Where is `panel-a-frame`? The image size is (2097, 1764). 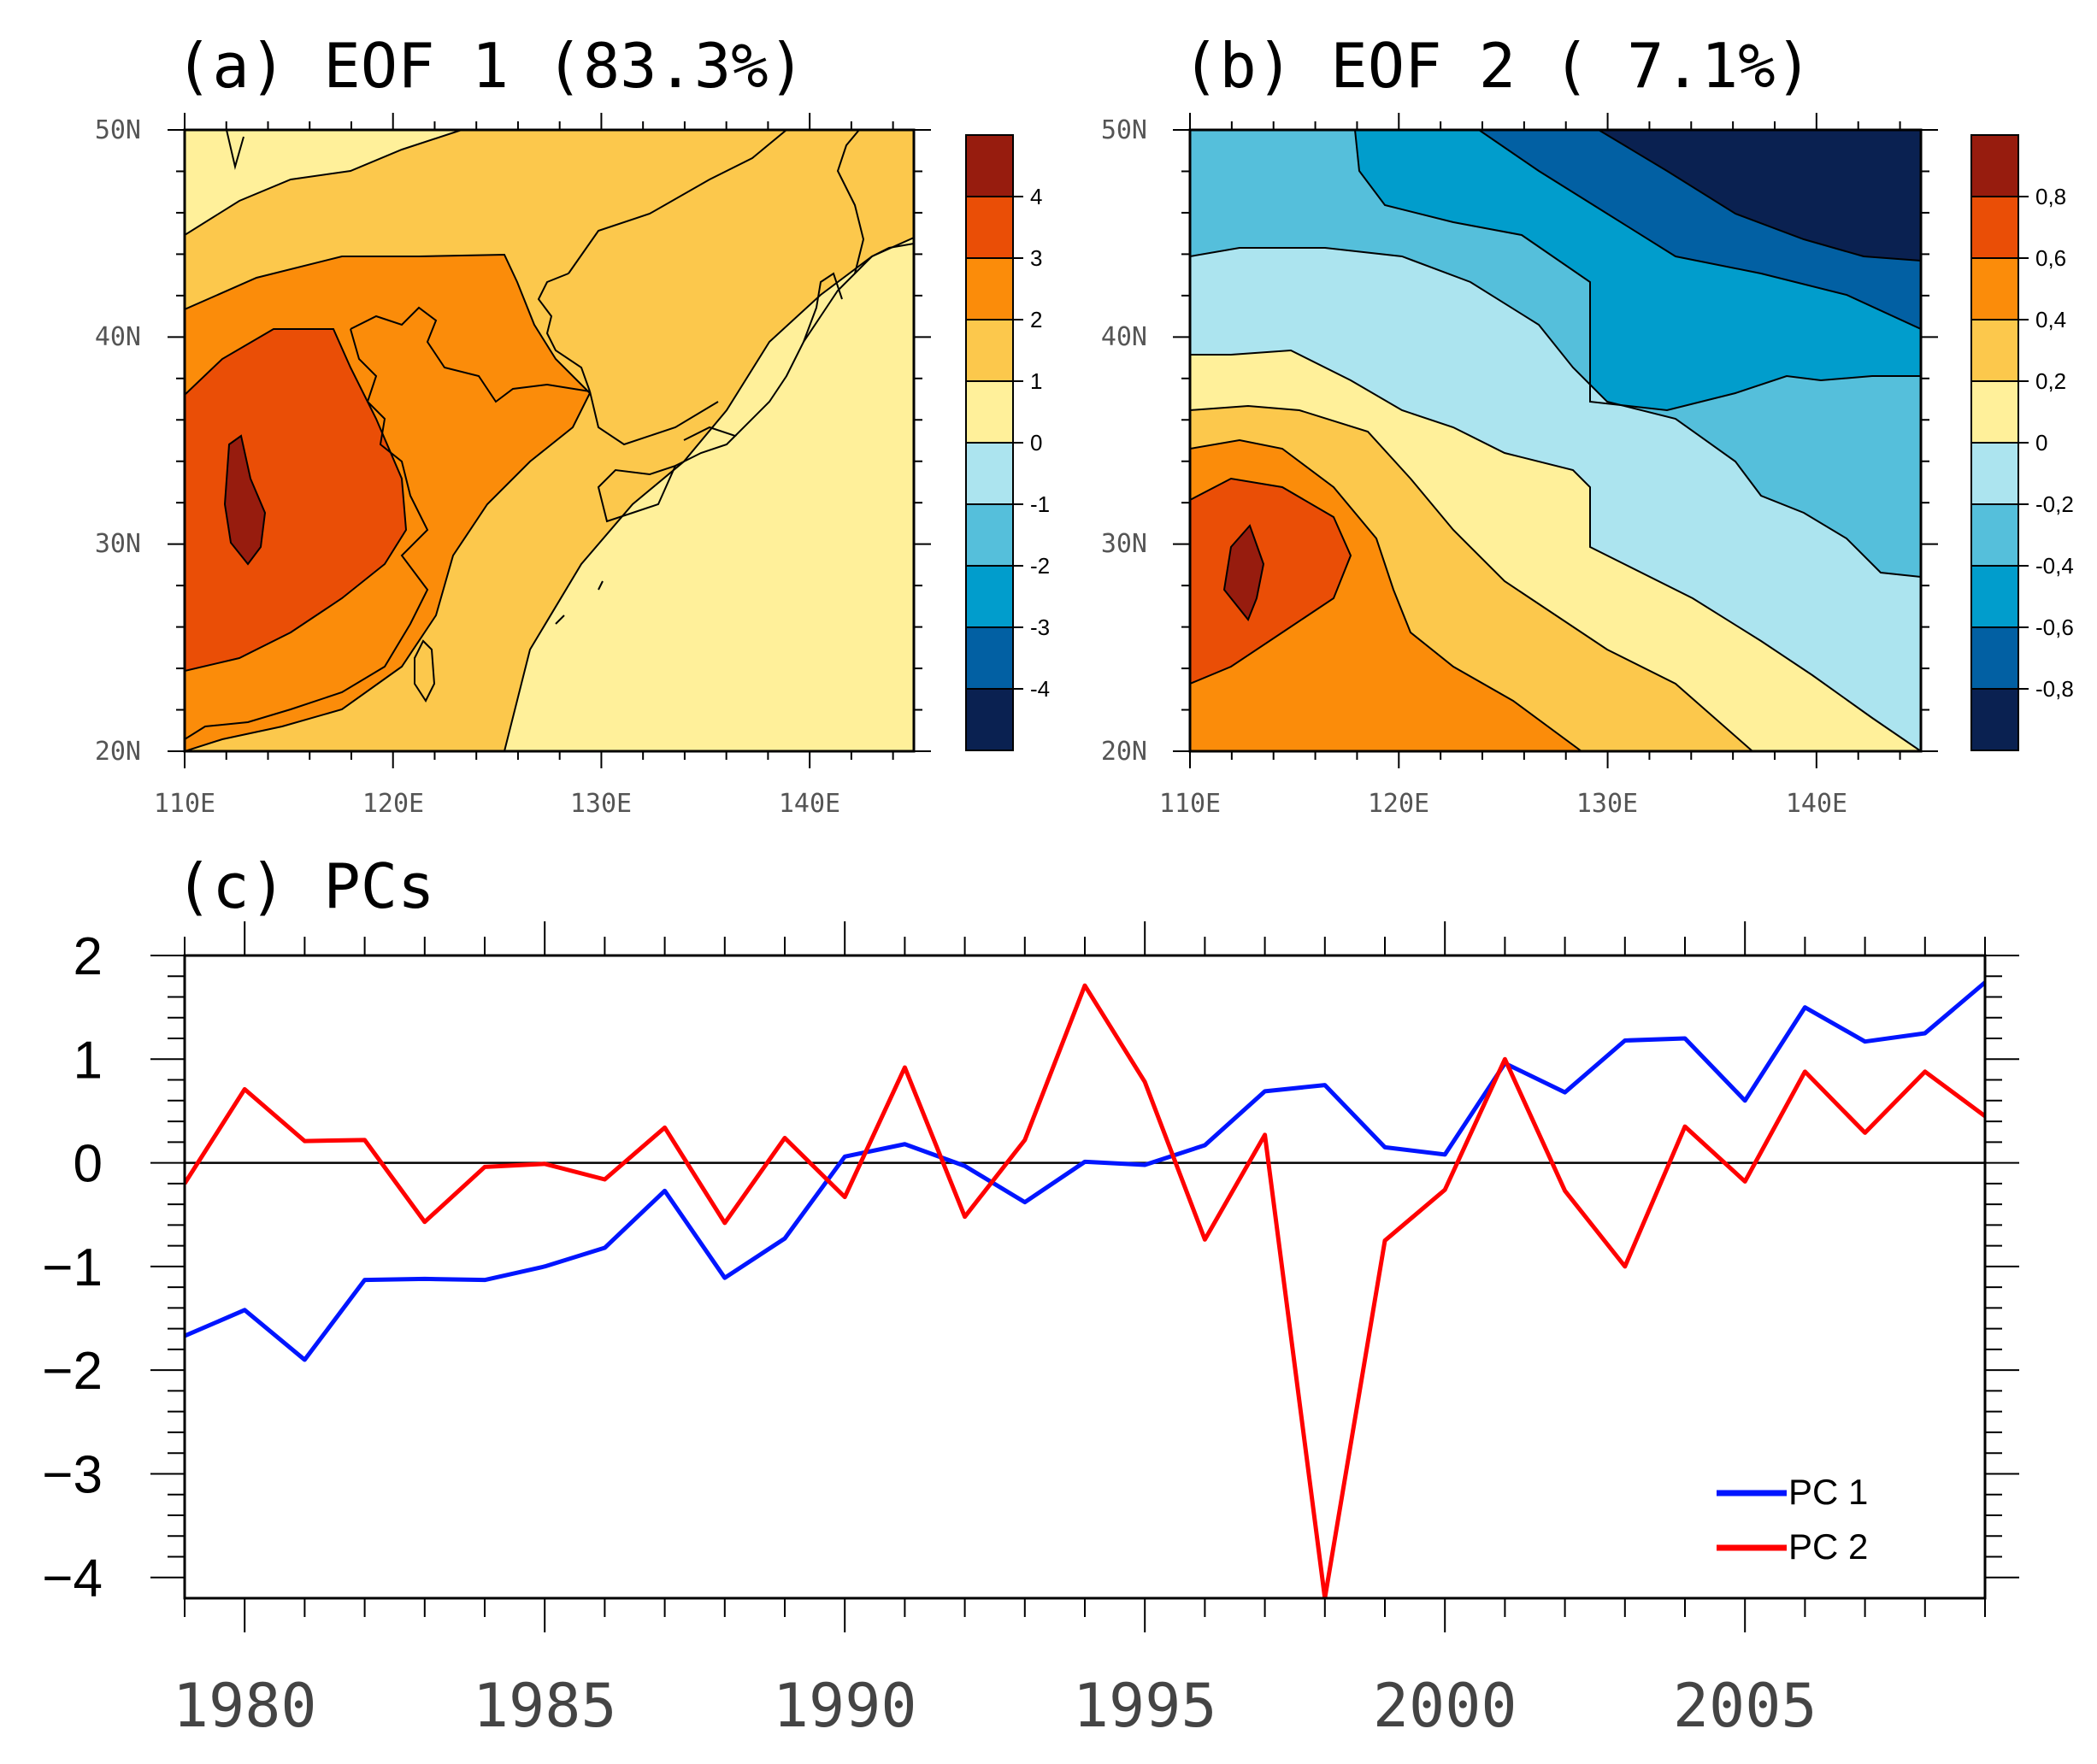
panel-a-frame is located at coordinates (549, 440).